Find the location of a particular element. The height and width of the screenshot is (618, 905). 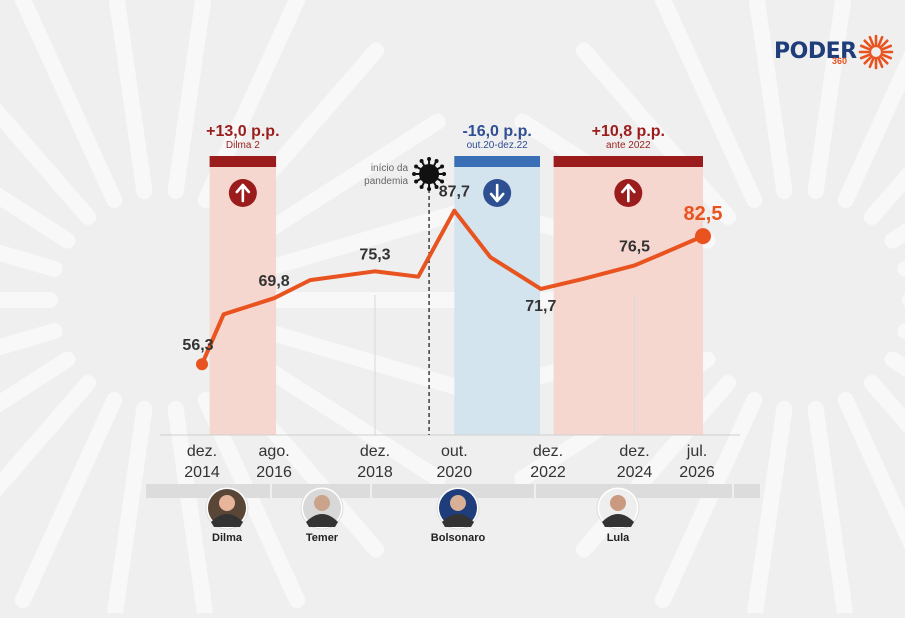

pandemic-label: início da is located at coordinates (390, 168).